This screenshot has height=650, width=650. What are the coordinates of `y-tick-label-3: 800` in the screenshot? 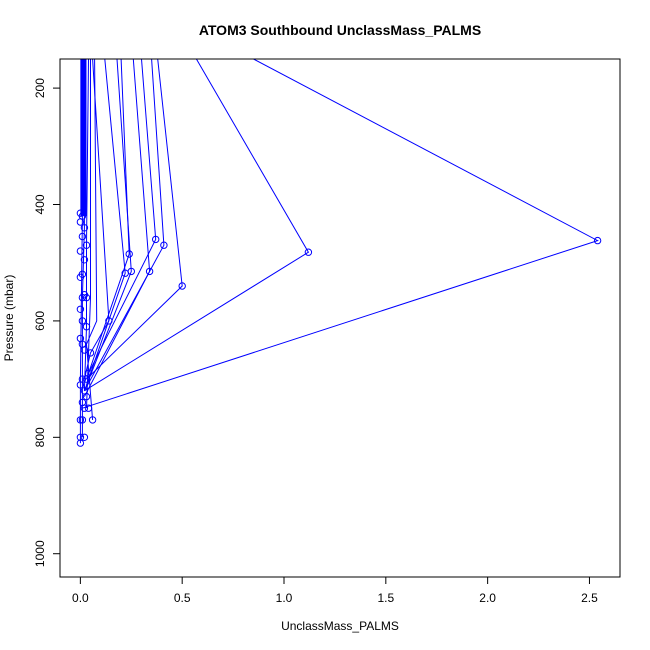 It's located at (40, 437).